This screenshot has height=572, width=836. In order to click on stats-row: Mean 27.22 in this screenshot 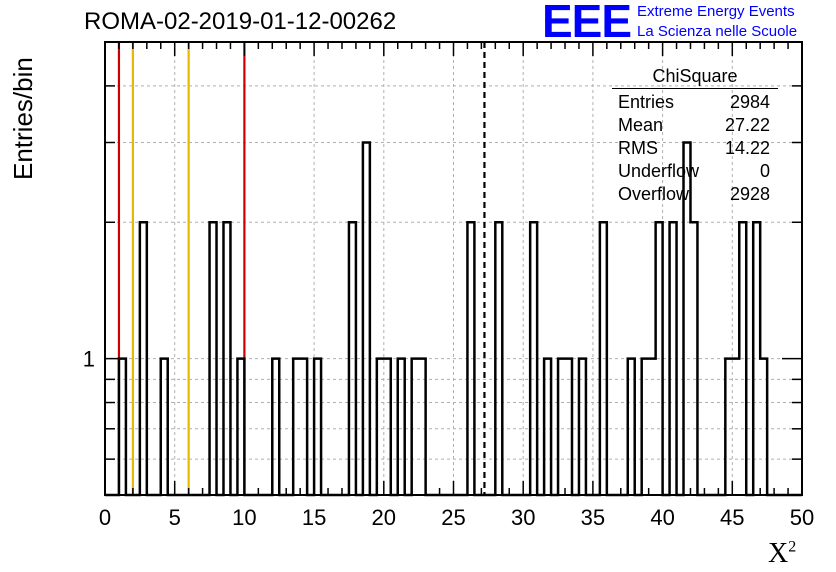, I will do `click(695, 125)`.